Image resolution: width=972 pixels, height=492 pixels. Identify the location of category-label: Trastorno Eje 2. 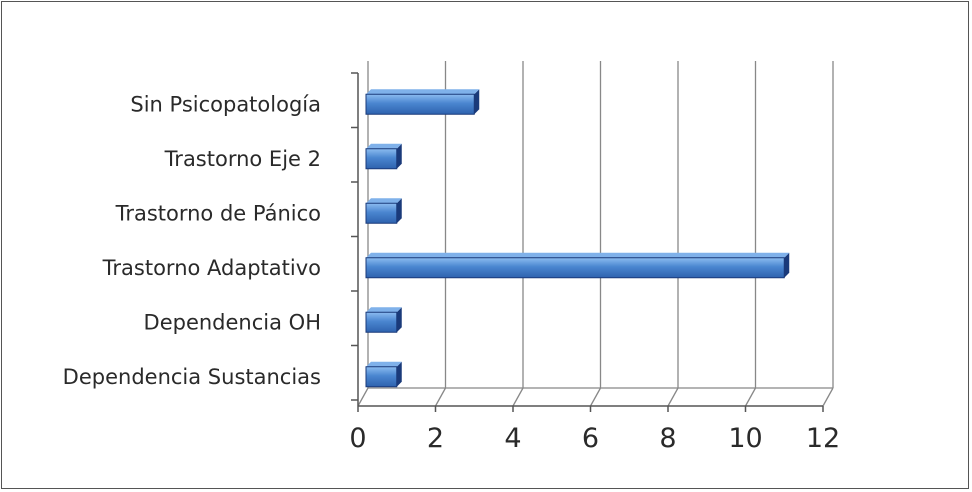
(242, 159).